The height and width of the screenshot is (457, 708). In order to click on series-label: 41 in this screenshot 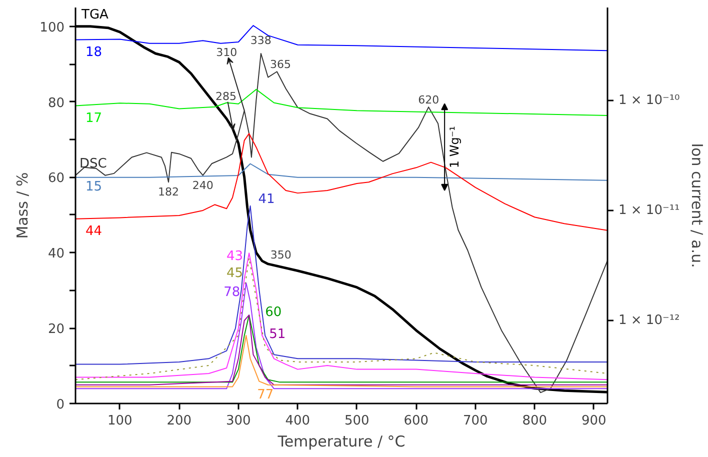, I will do `click(266, 199)`.